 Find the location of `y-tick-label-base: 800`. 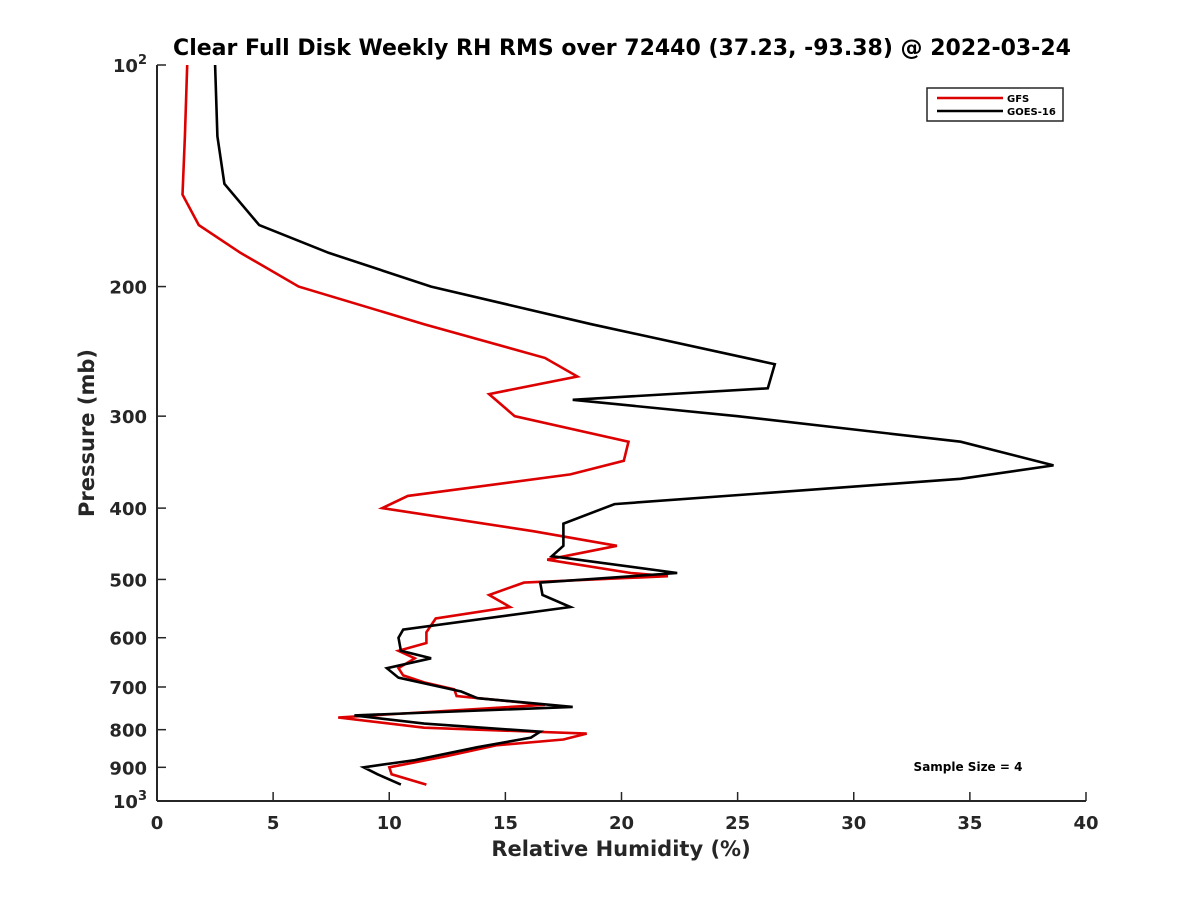

y-tick-label-base: 800 is located at coordinates (128, 731).